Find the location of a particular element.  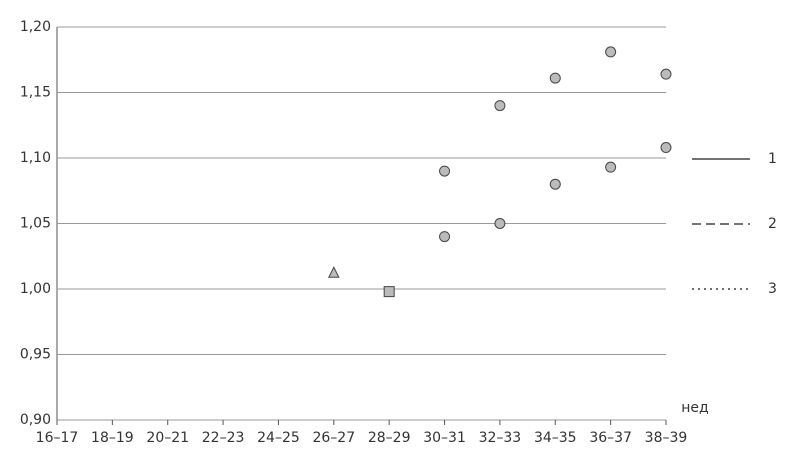

y-tick-label: 1,10 is located at coordinates (35, 158).